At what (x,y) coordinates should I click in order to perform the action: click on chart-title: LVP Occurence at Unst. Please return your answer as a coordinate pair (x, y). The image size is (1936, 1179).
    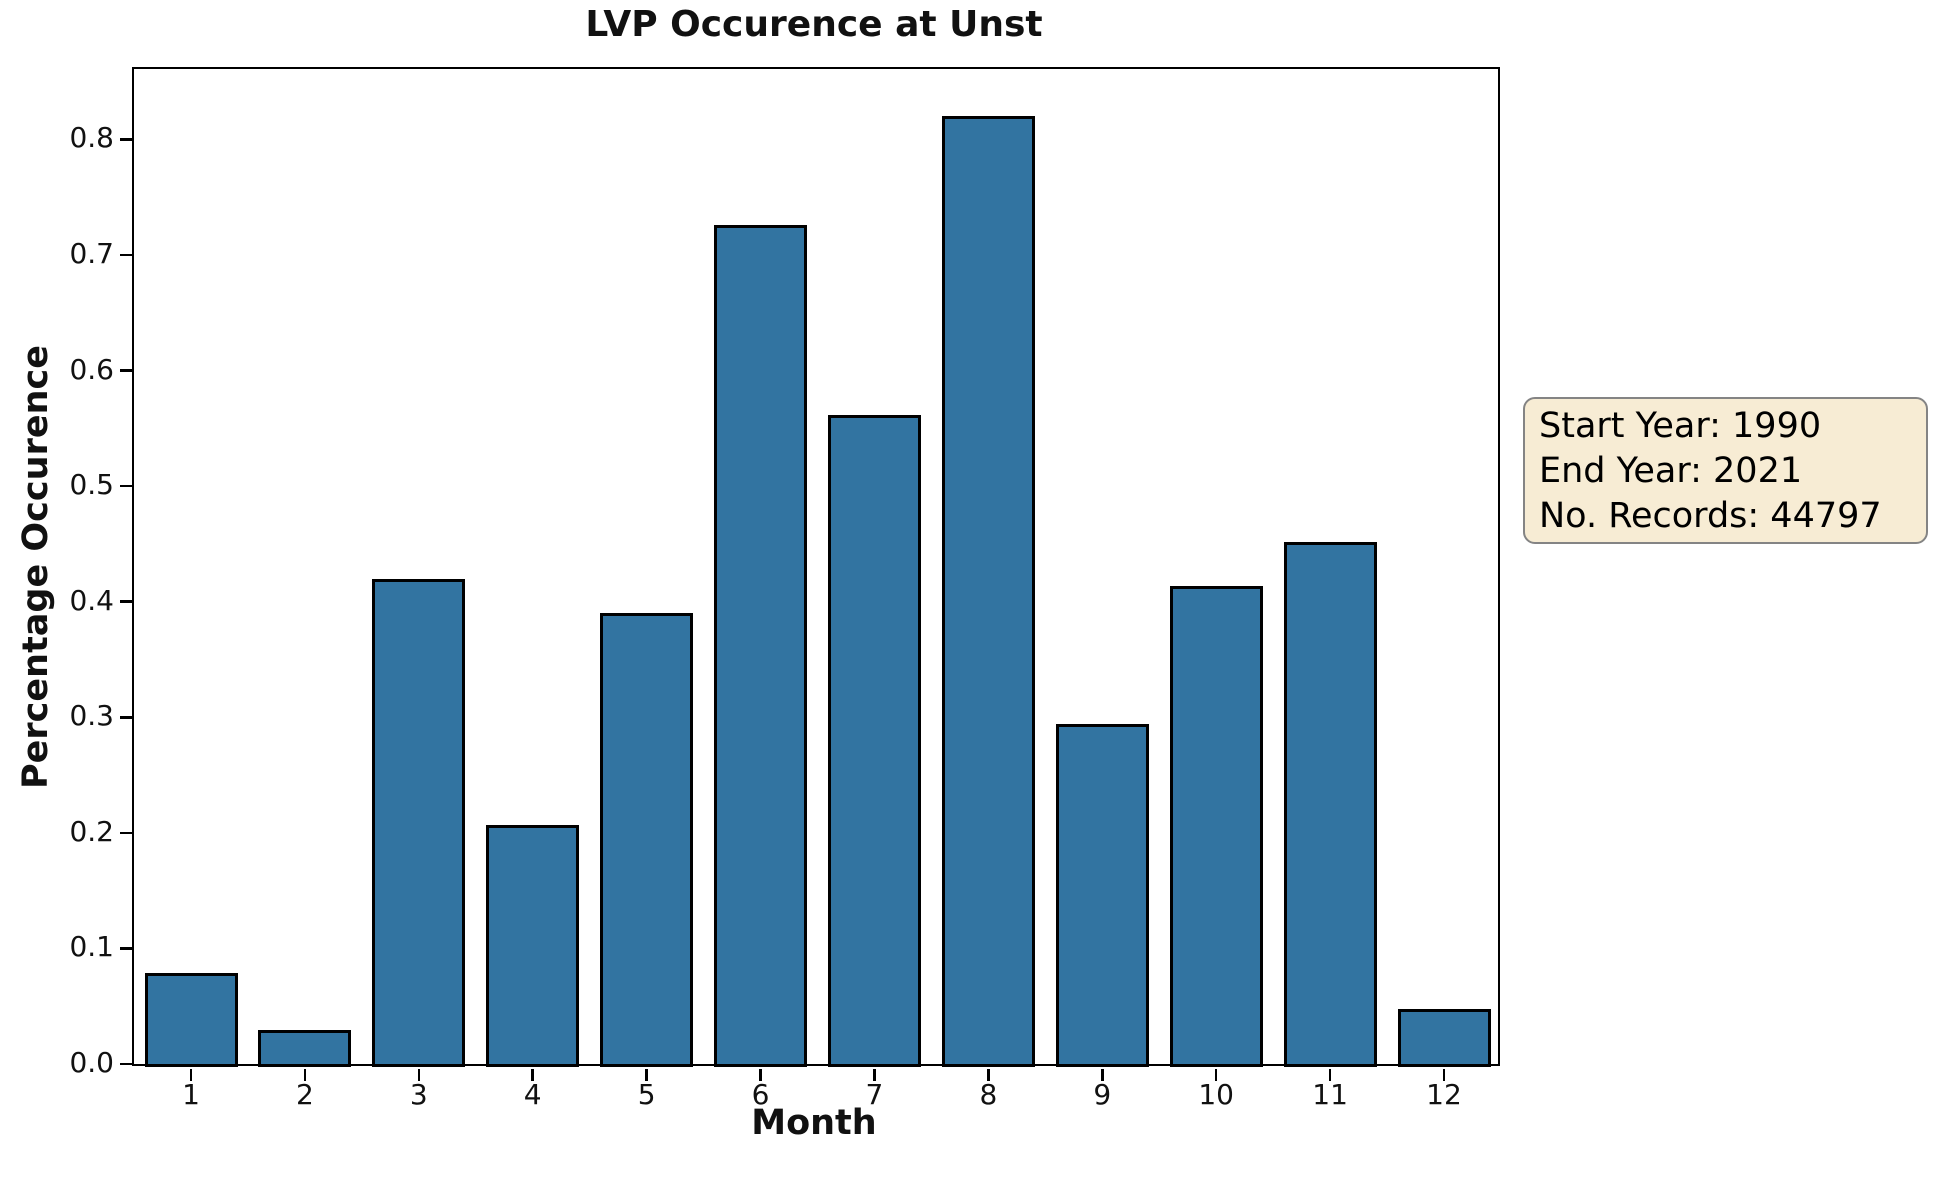
    Looking at the image, I should click on (814, 24).